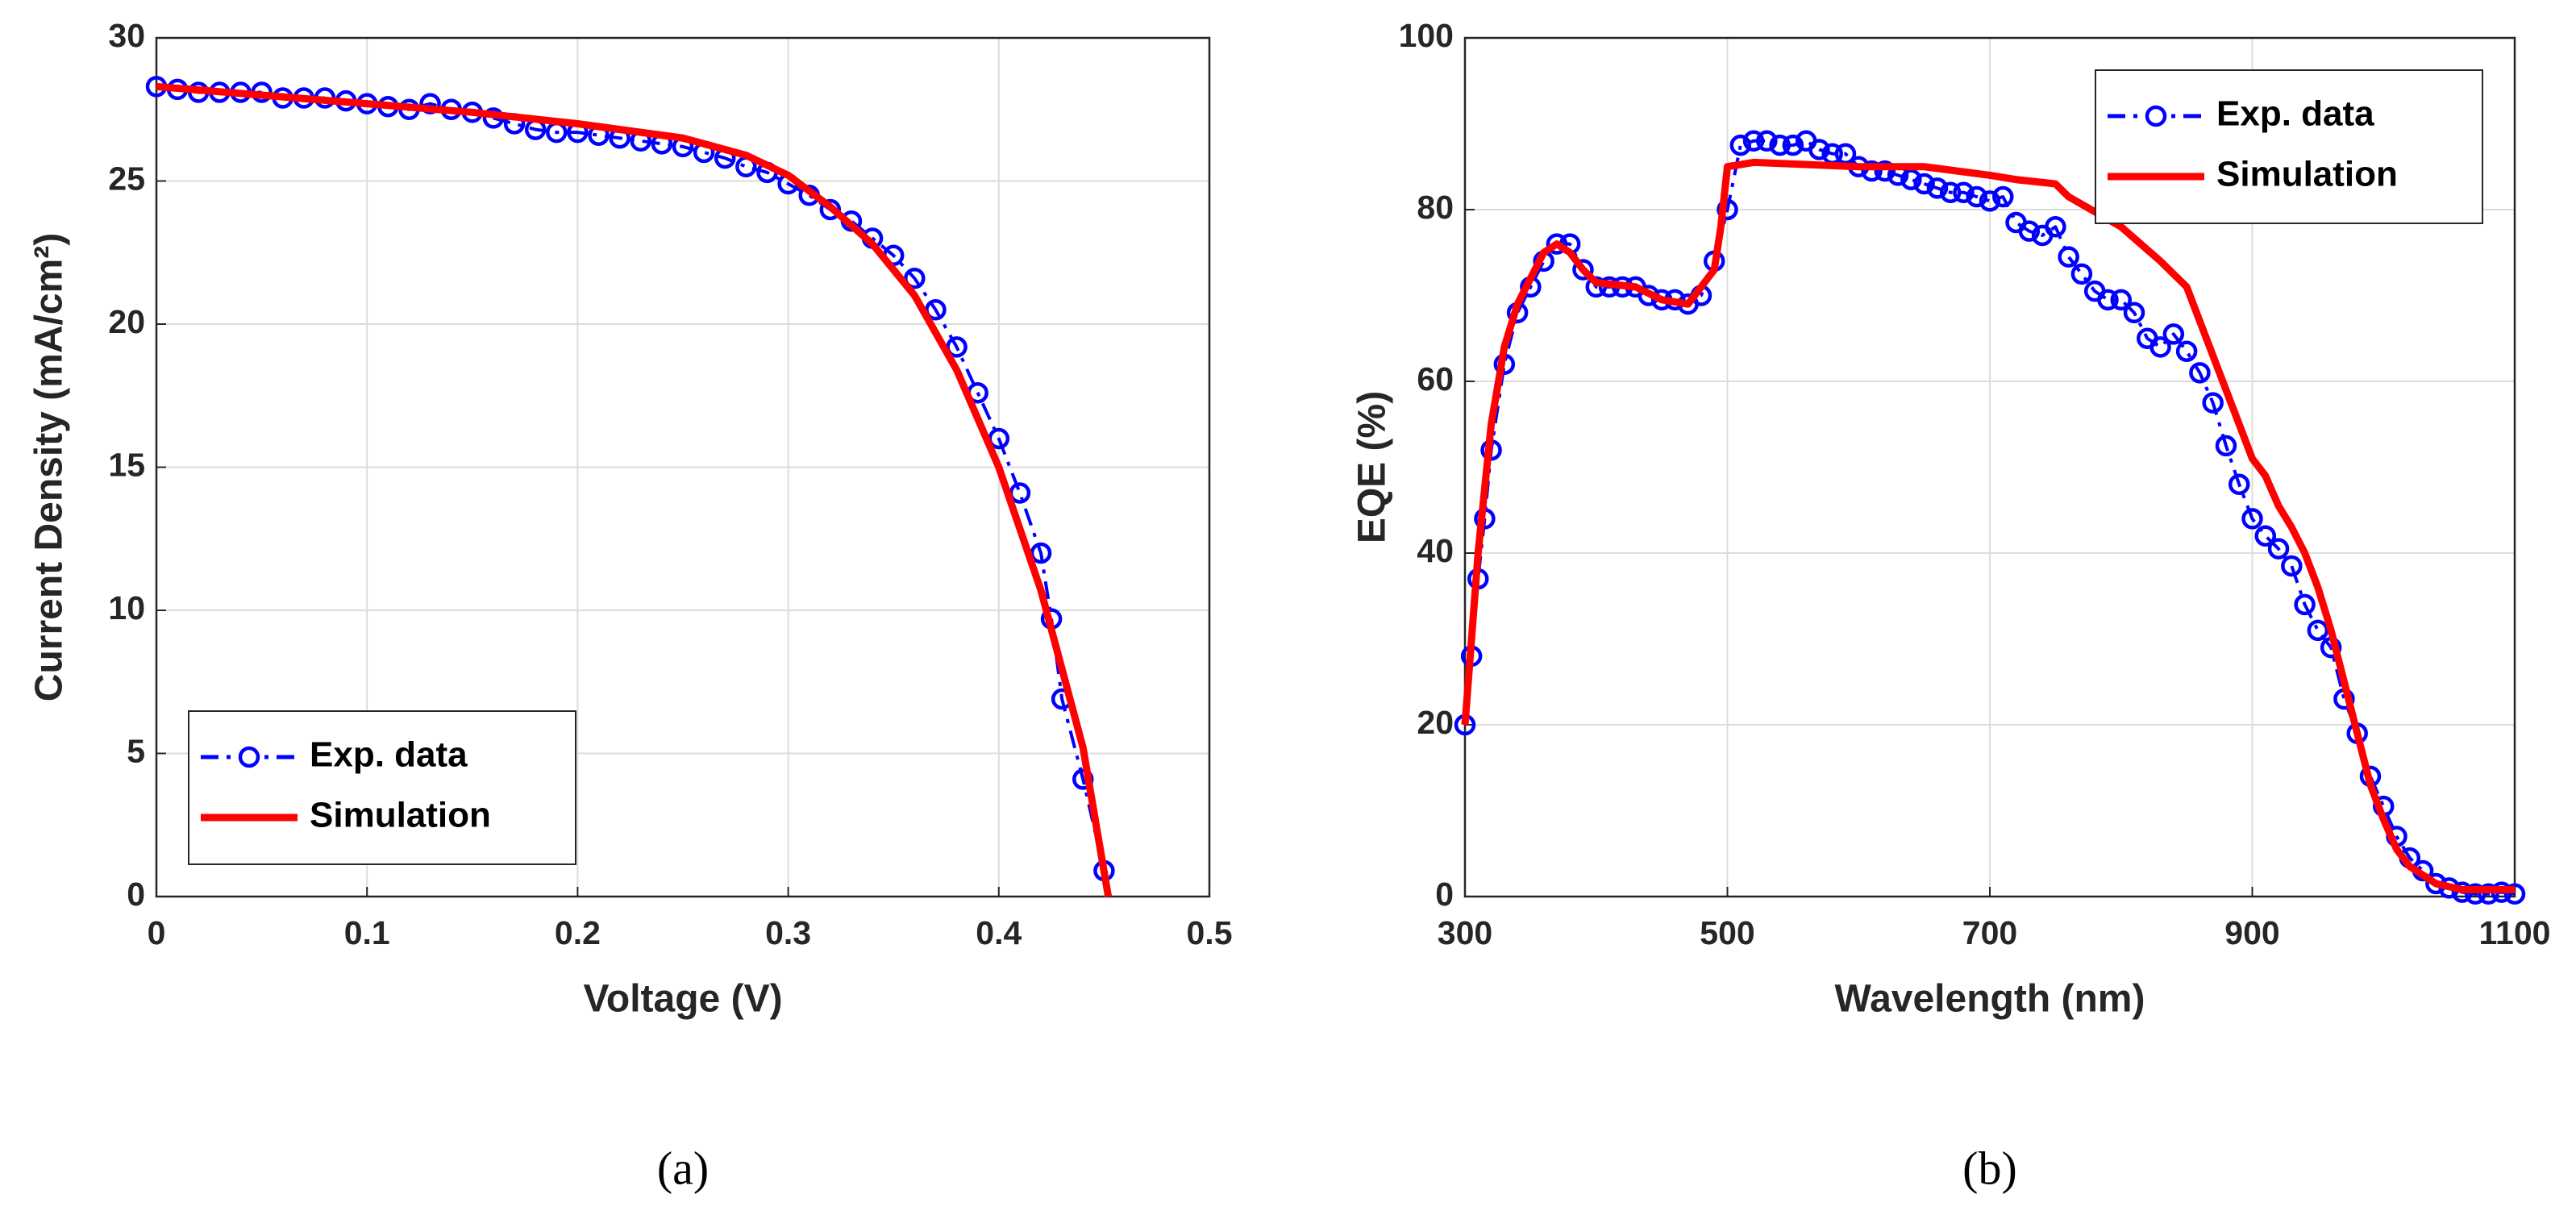 This screenshot has width=2576, height=1215. I want to click on y-axis-label: Current Density (mA/cm²), so click(50, 467).